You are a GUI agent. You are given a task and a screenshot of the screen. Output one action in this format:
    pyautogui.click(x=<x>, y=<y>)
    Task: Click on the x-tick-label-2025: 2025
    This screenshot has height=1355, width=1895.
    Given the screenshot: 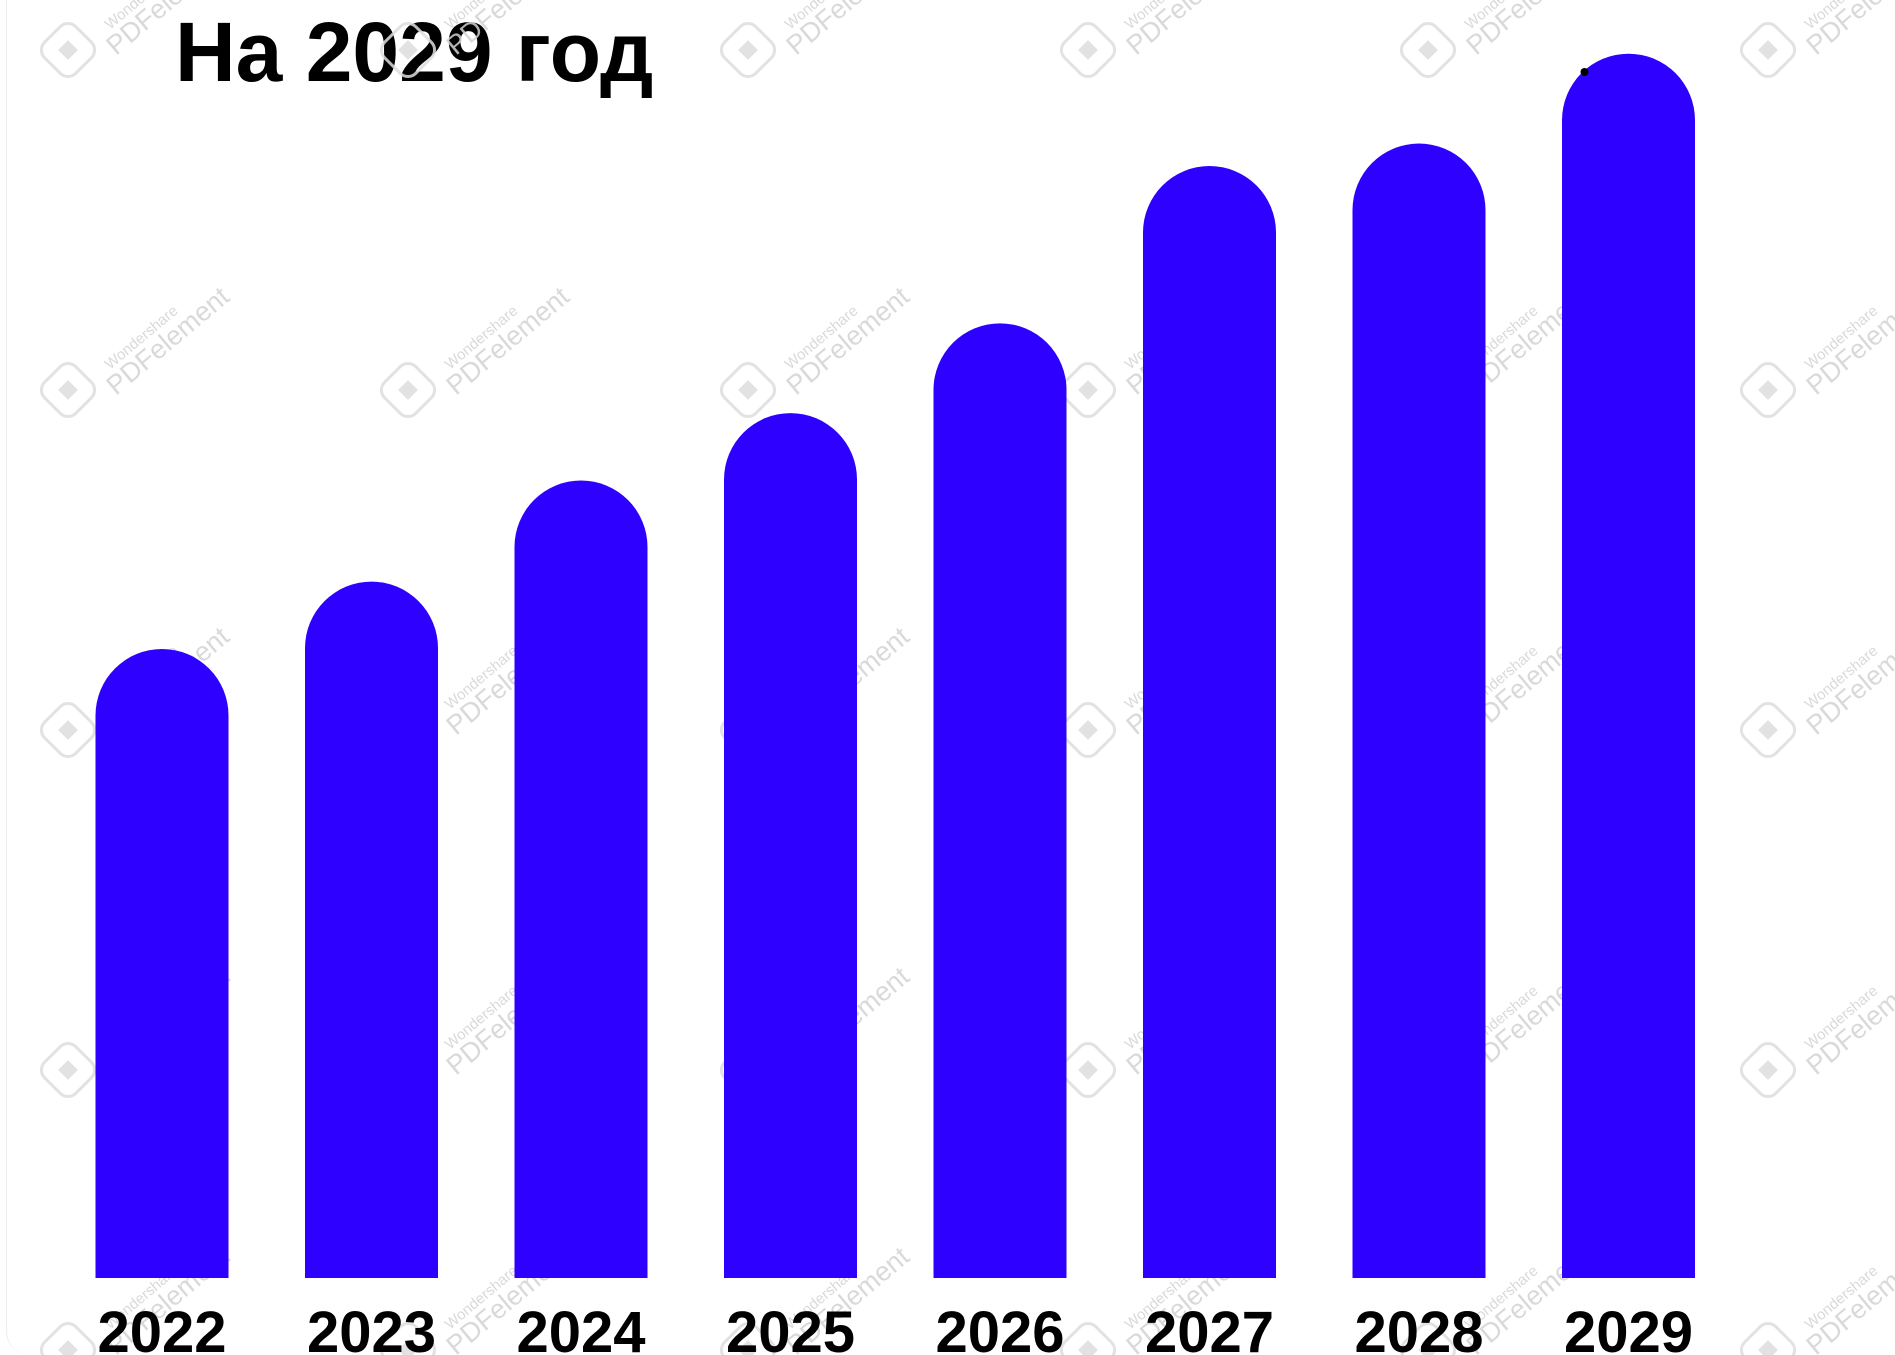 What is the action you would take?
    pyautogui.click(x=790, y=1327)
    